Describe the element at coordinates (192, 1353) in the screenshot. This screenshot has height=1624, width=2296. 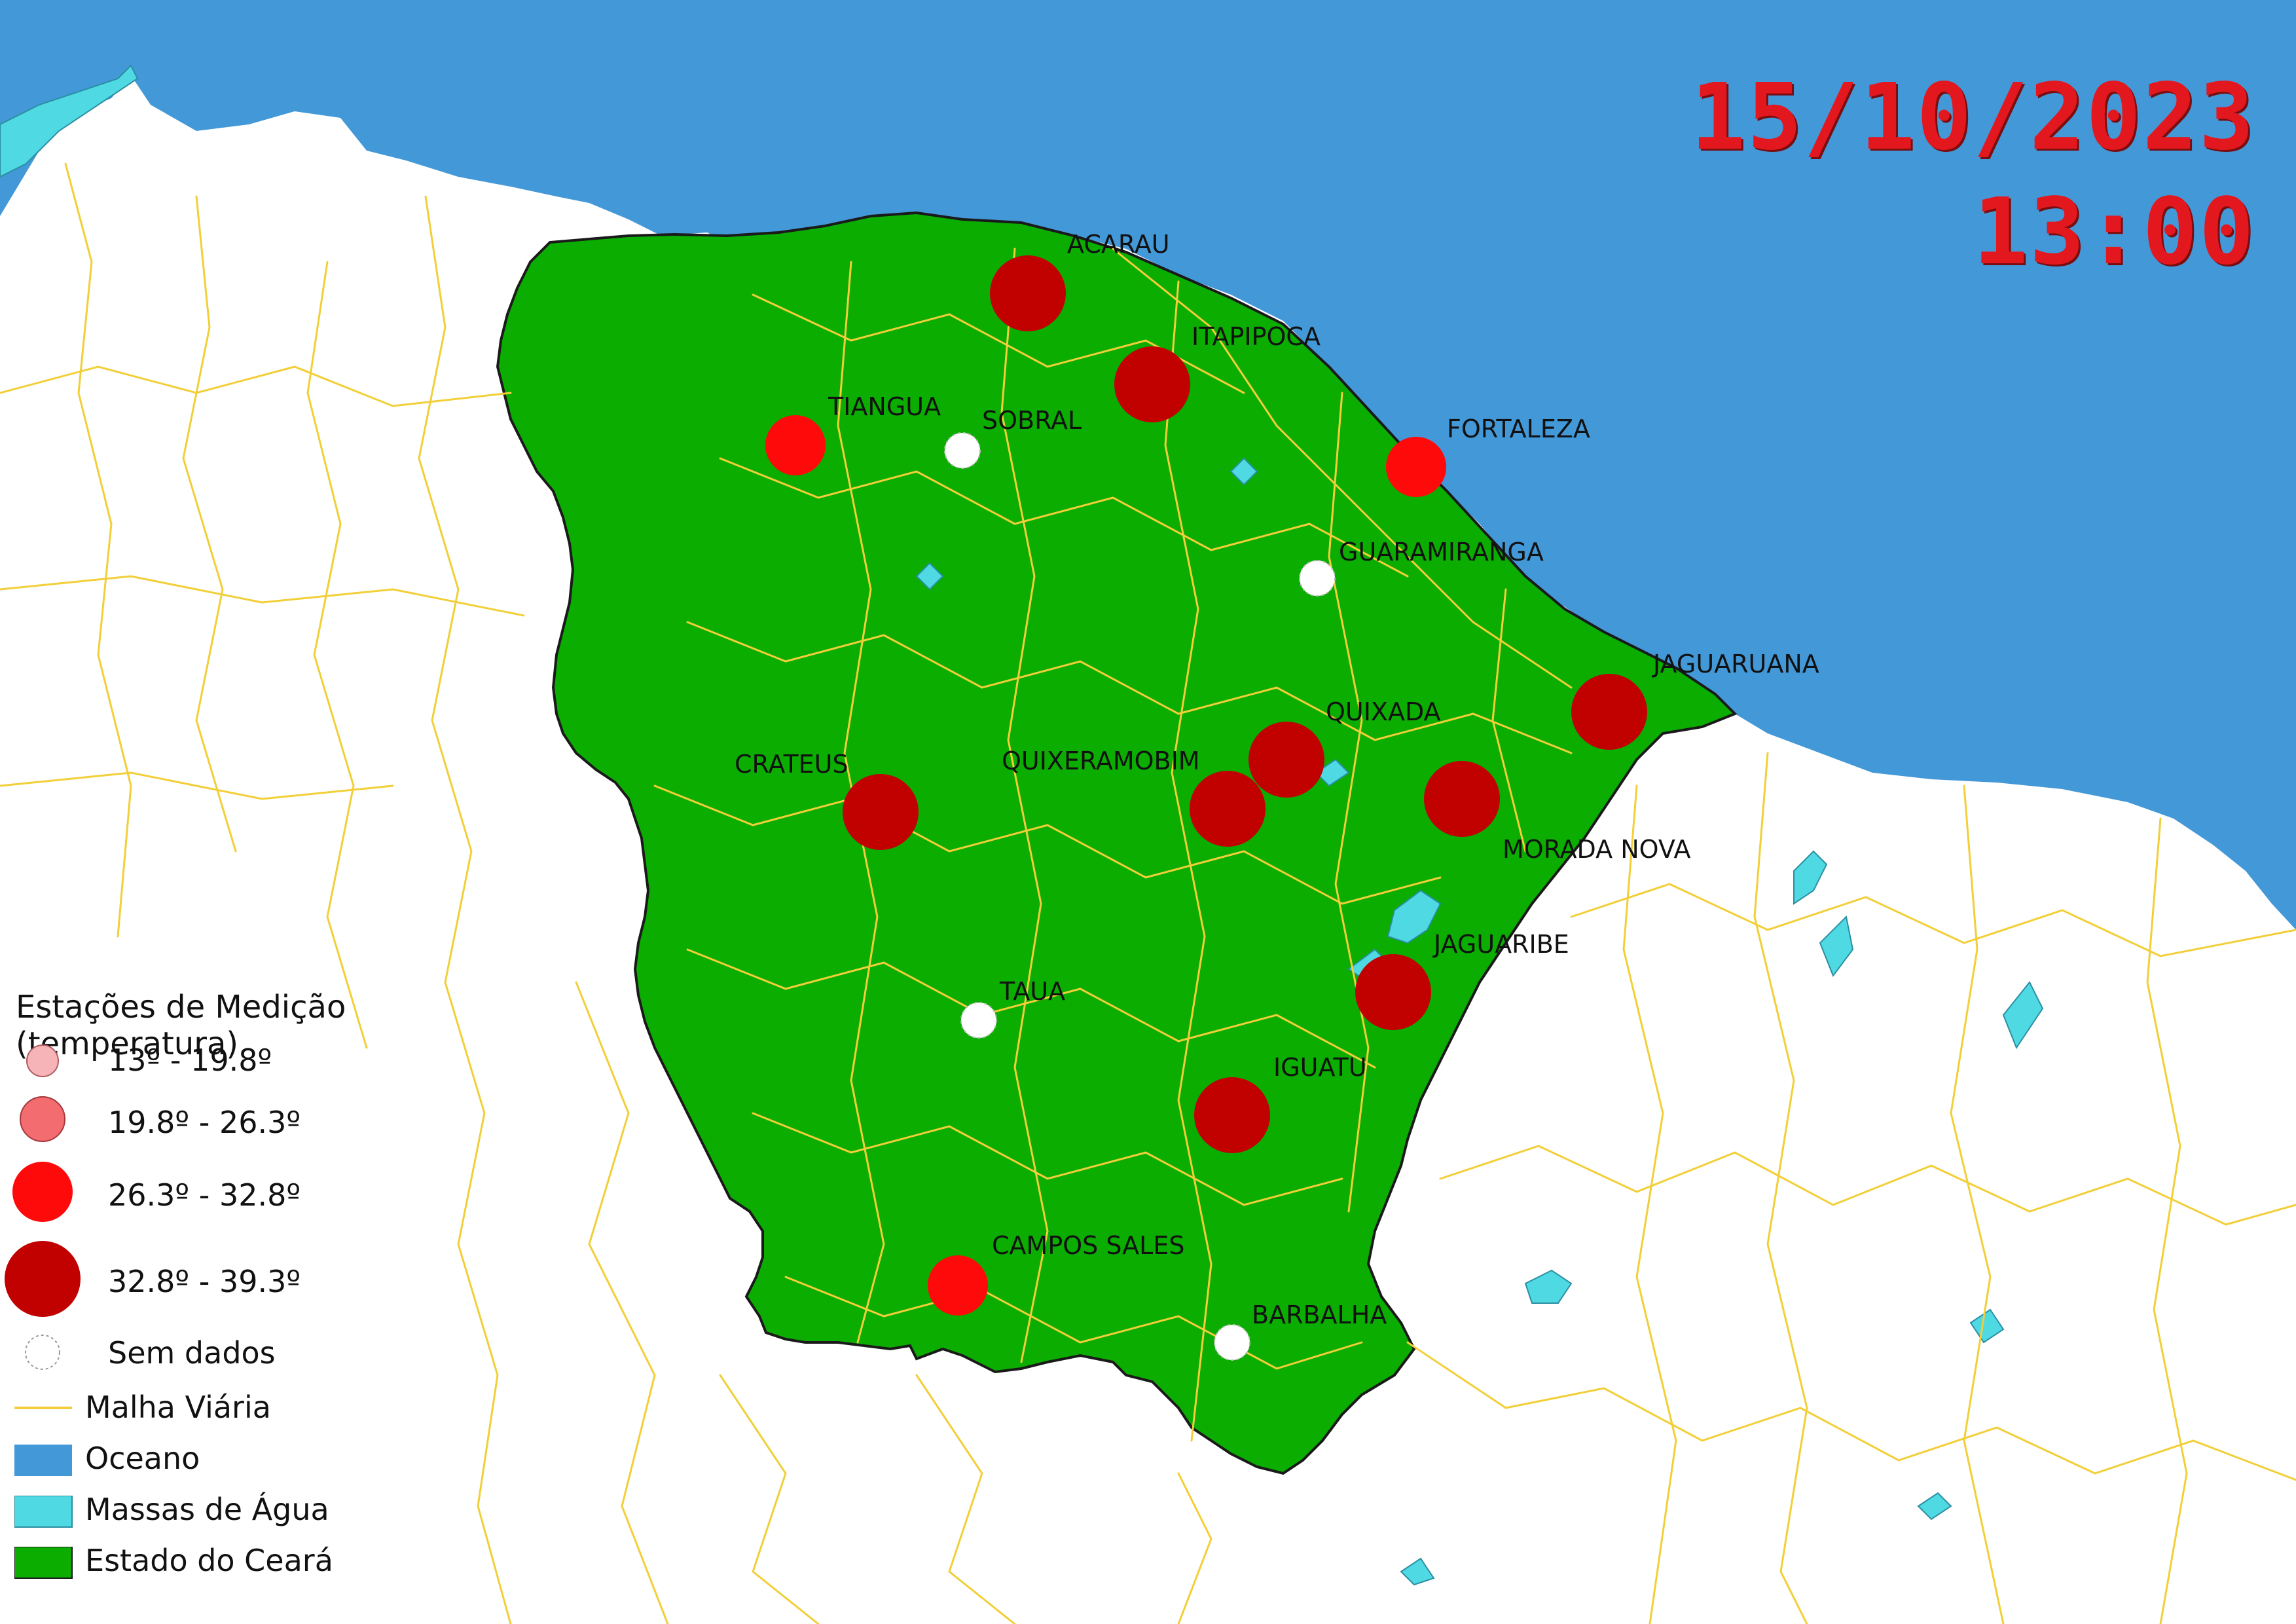
I see `legend-label-nodata: Sem dados` at that location.